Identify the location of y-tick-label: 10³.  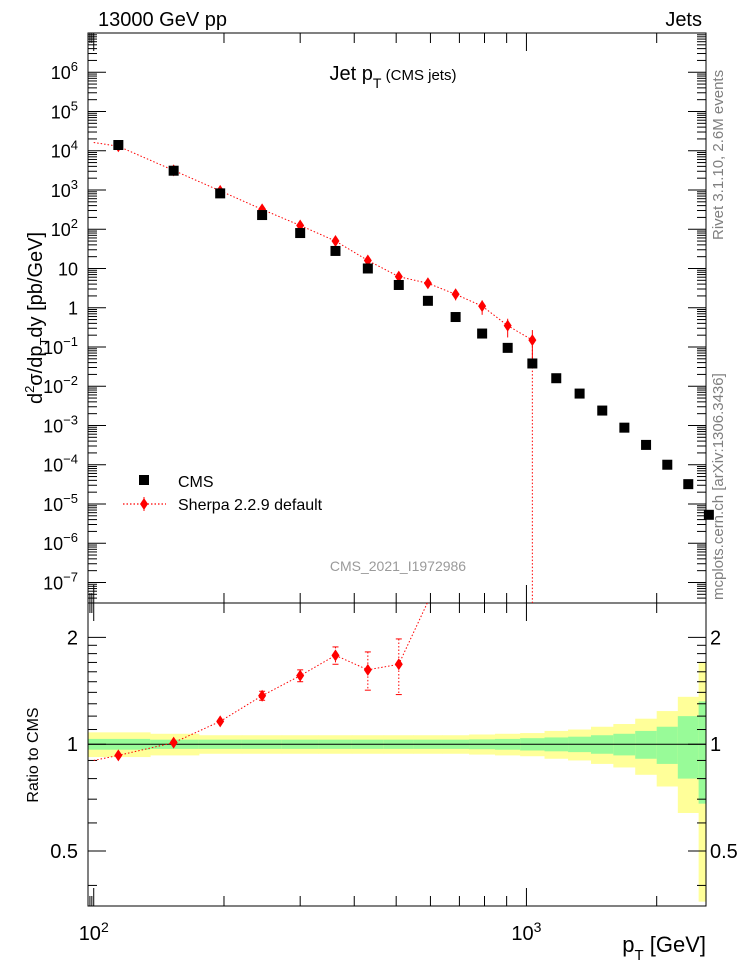
(64, 189).